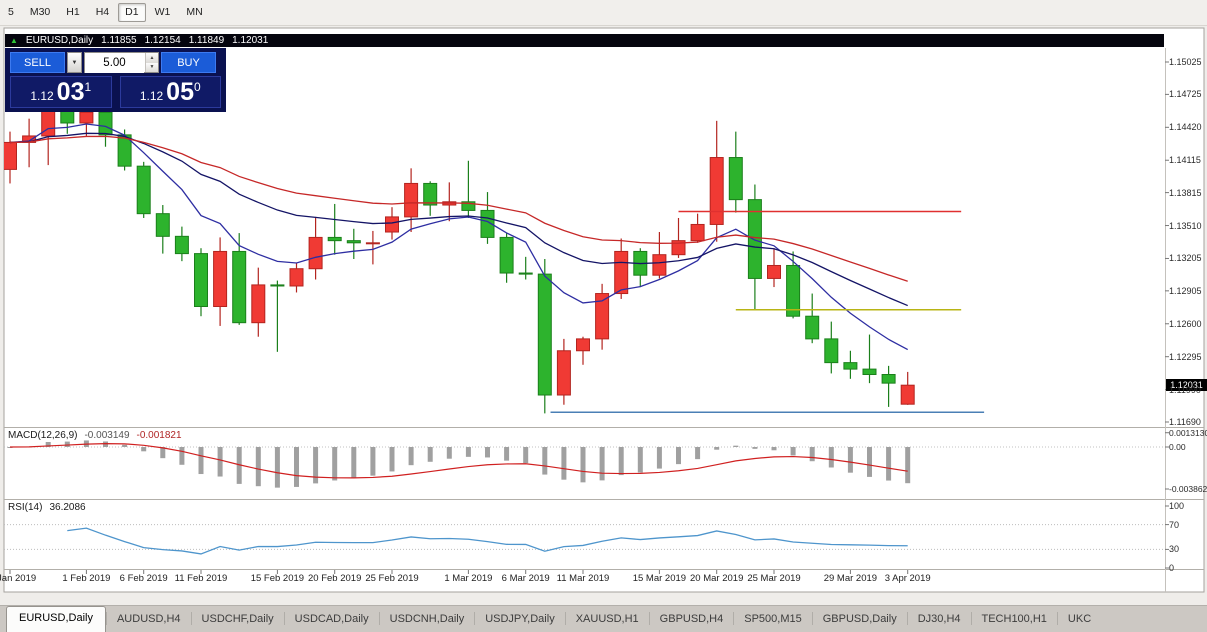  Describe the element at coordinates (1185, 389) in the screenshot. I see `price-axis-label: 1.11990` at that location.